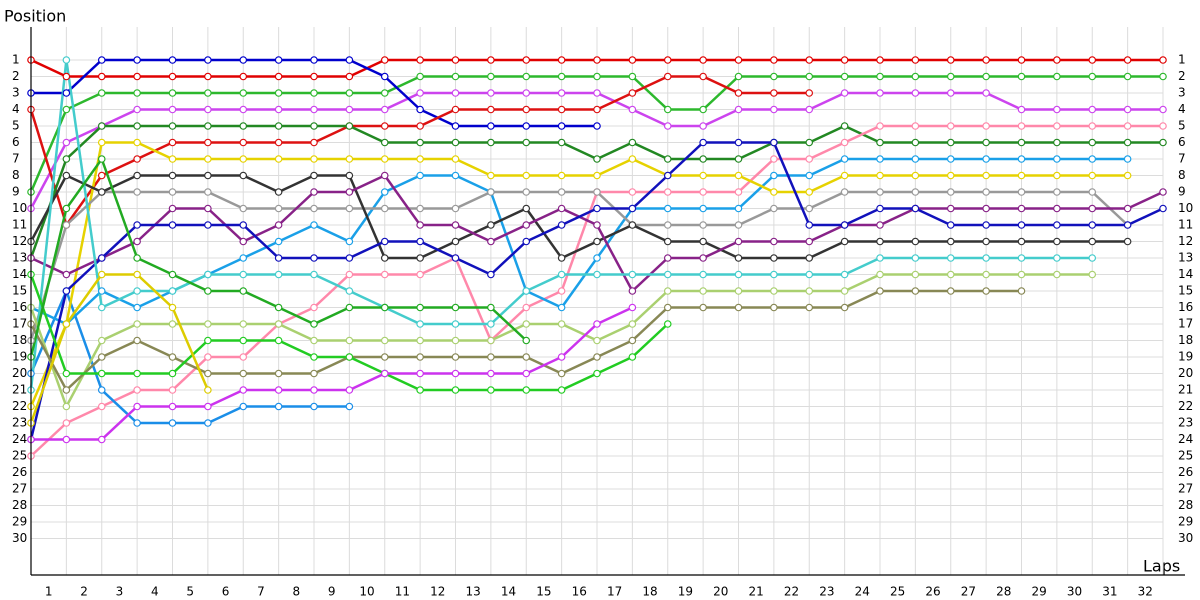 The height and width of the screenshot is (600, 1200). What do you see at coordinates (49, 592) in the screenshot?
I see `x-tick-label: 1` at bounding box center [49, 592].